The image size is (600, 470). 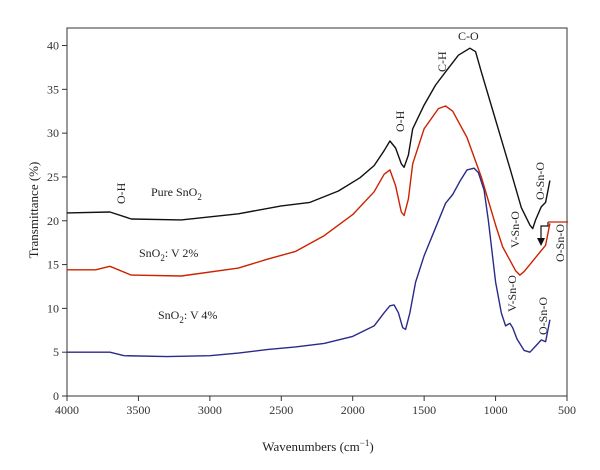 I want to click on y-tick-label: 0, so click(x=56, y=396).